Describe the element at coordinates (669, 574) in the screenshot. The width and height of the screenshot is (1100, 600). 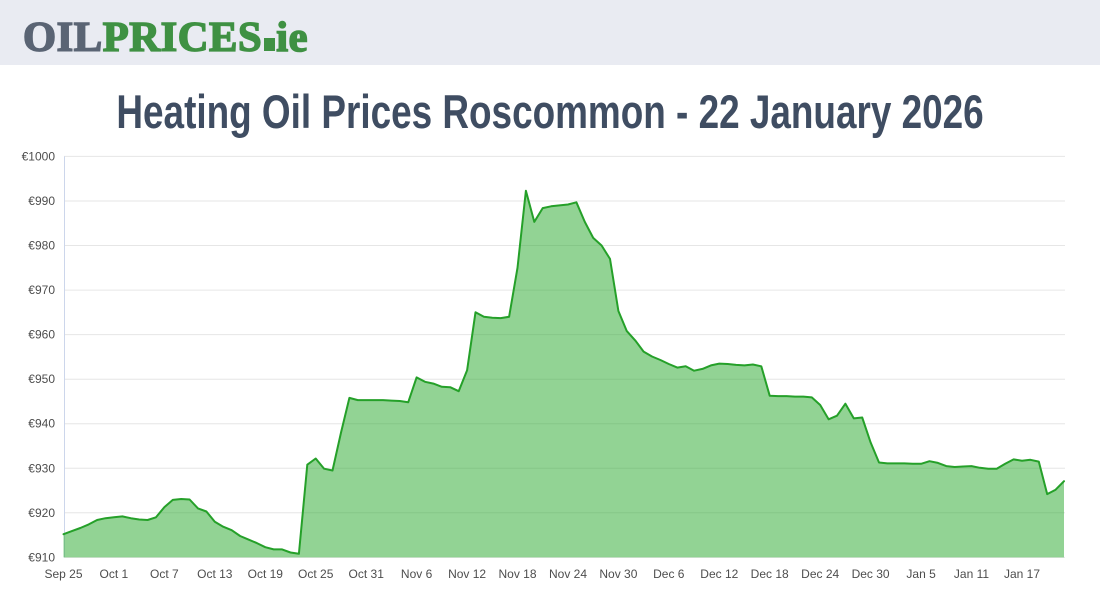
I see `svg-text: Dec 6` at that location.